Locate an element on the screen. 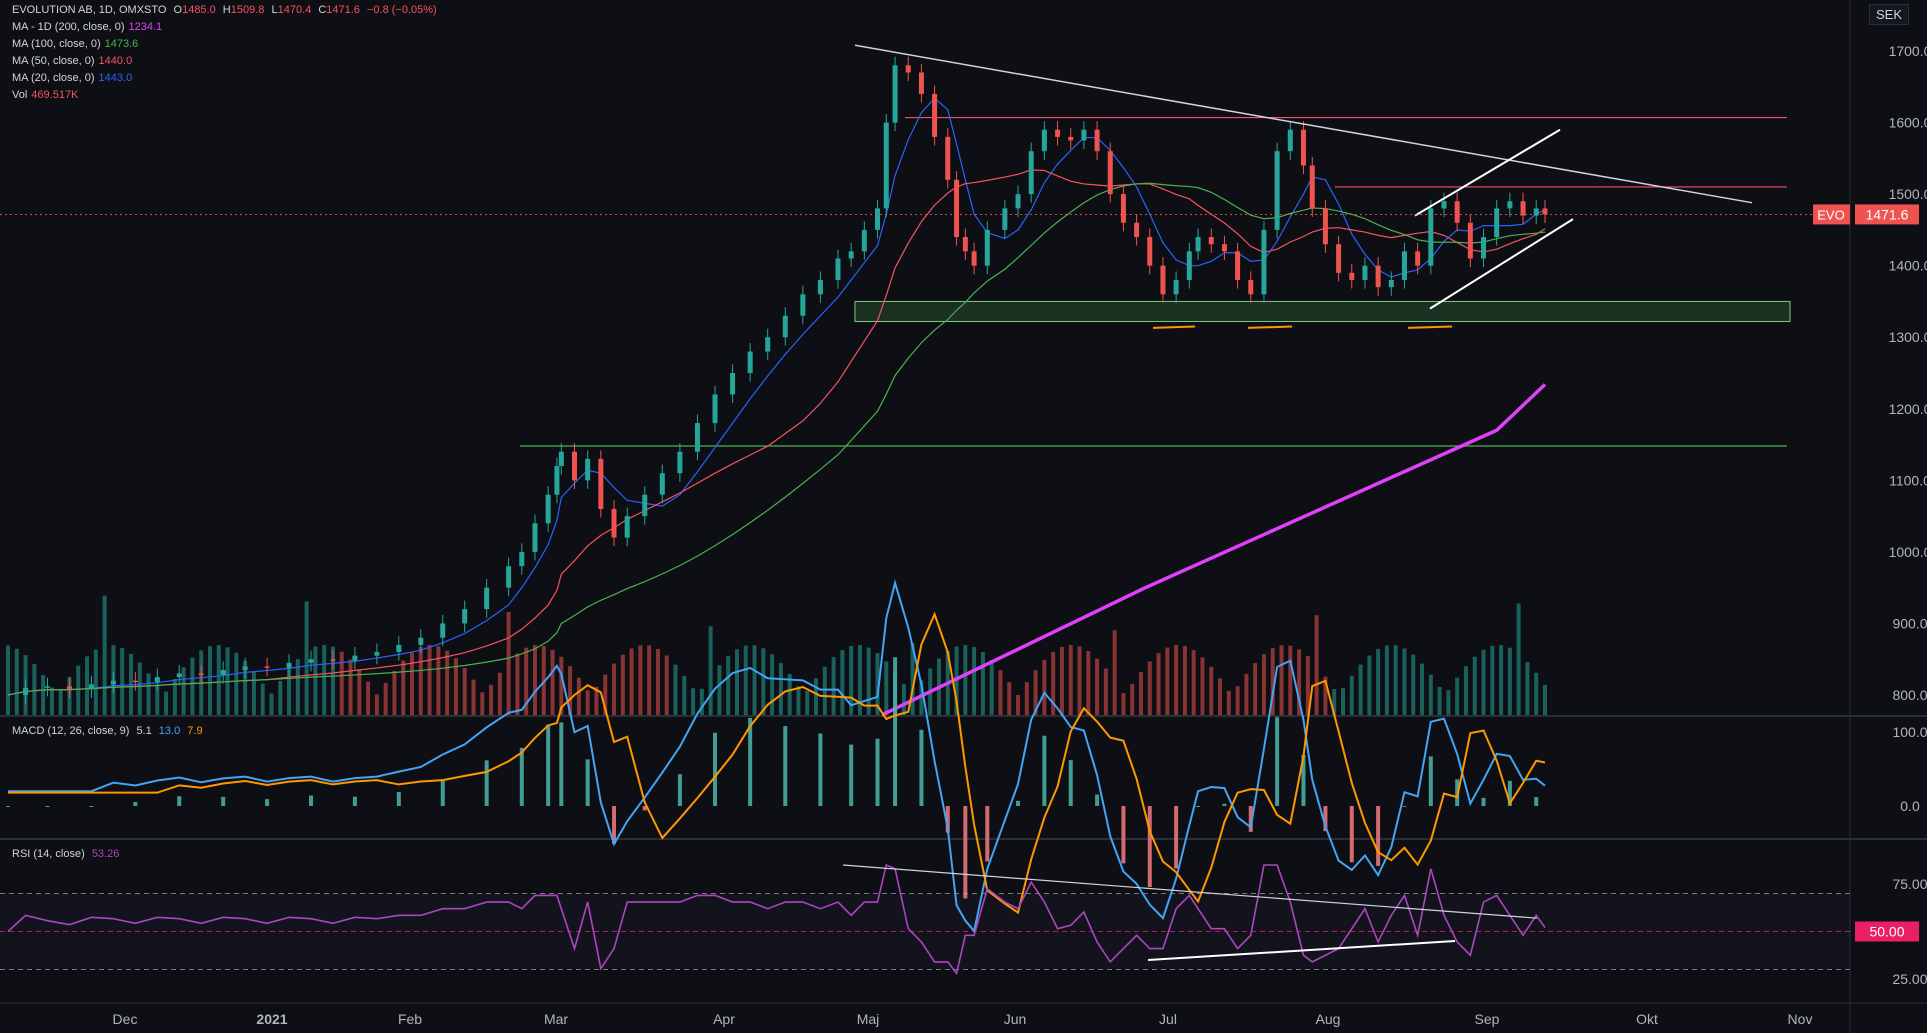 The image size is (1927, 1033). indicator-volume: Vol 469.517K is located at coordinates (45, 95).